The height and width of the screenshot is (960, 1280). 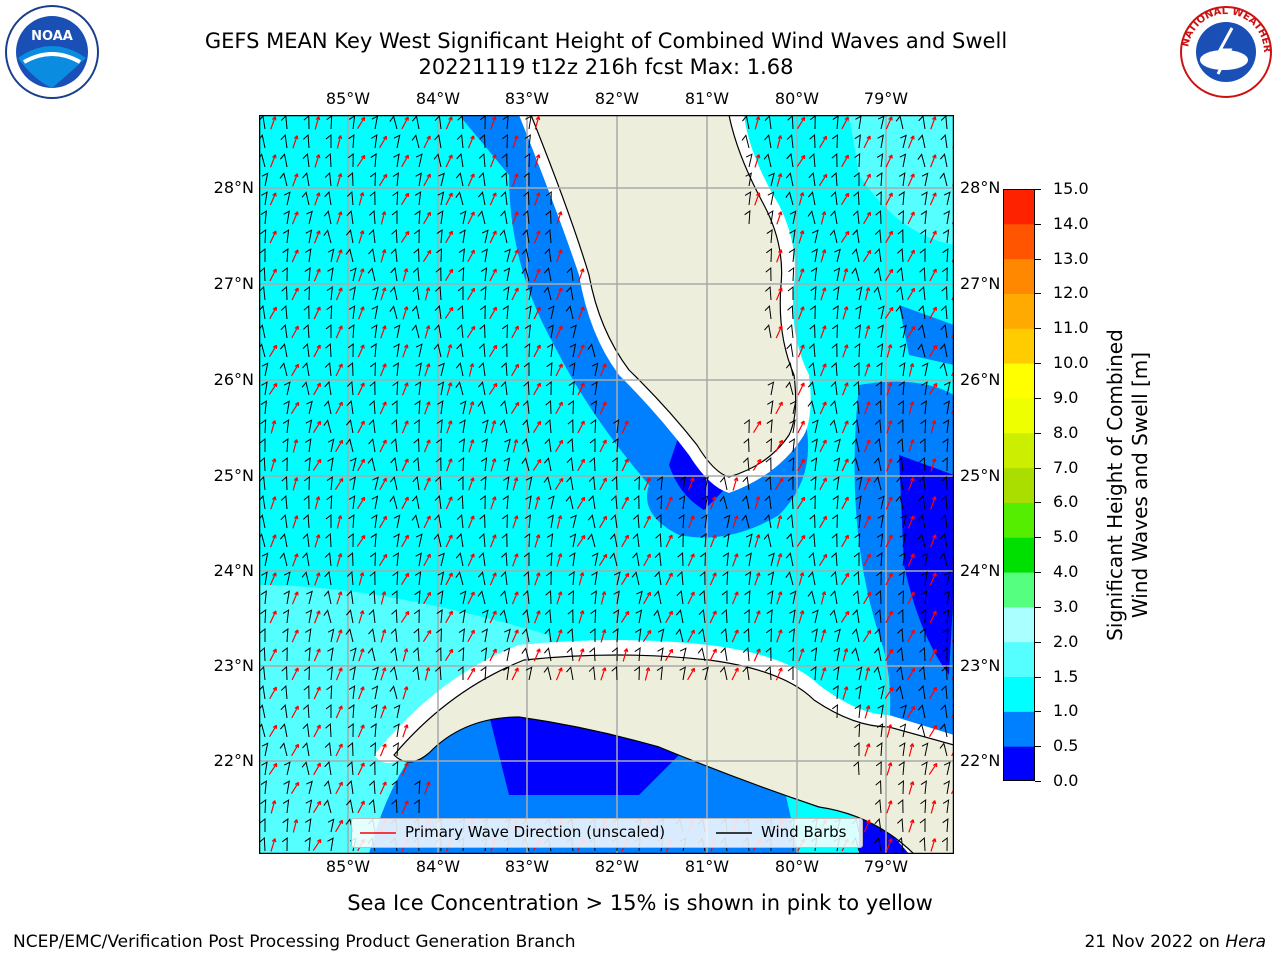 I want to click on colorbar-tick-label: 15.0, so click(x=1071, y=188).